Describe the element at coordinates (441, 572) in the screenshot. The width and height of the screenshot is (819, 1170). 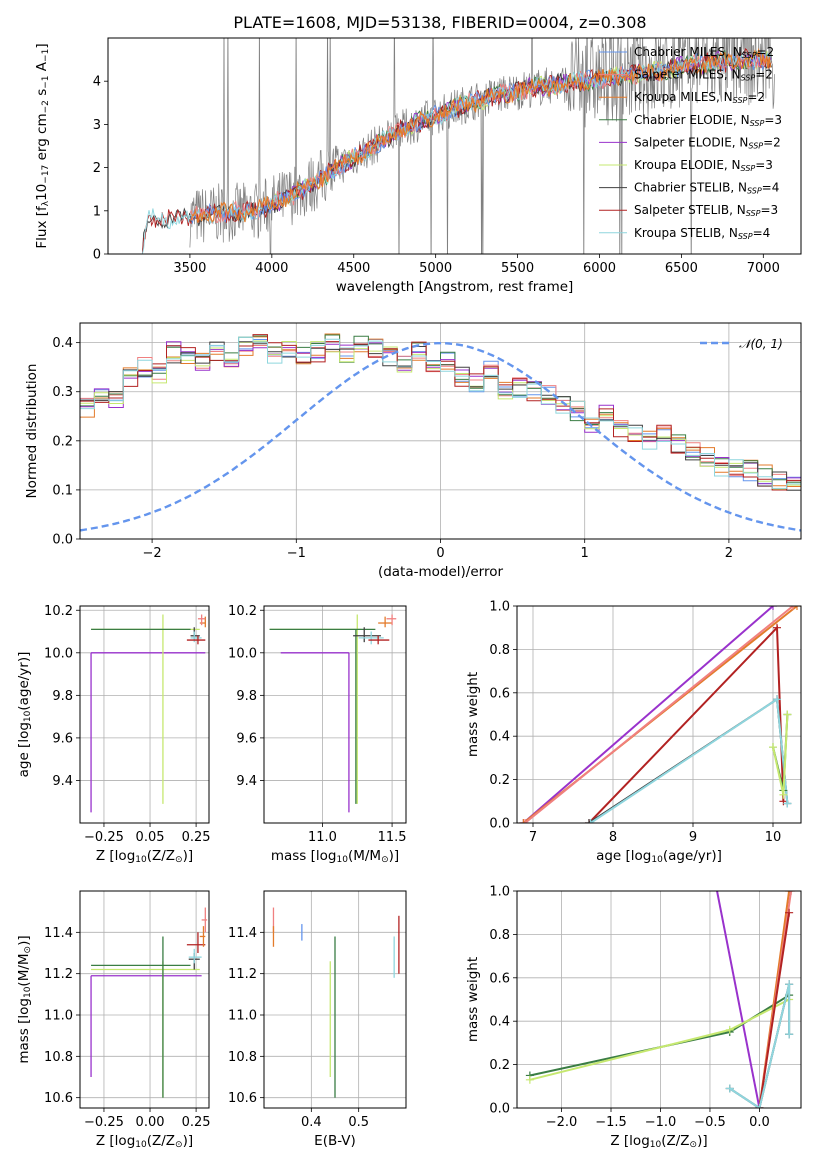
I see `x-axis-label: (data-model)/error` at that location.